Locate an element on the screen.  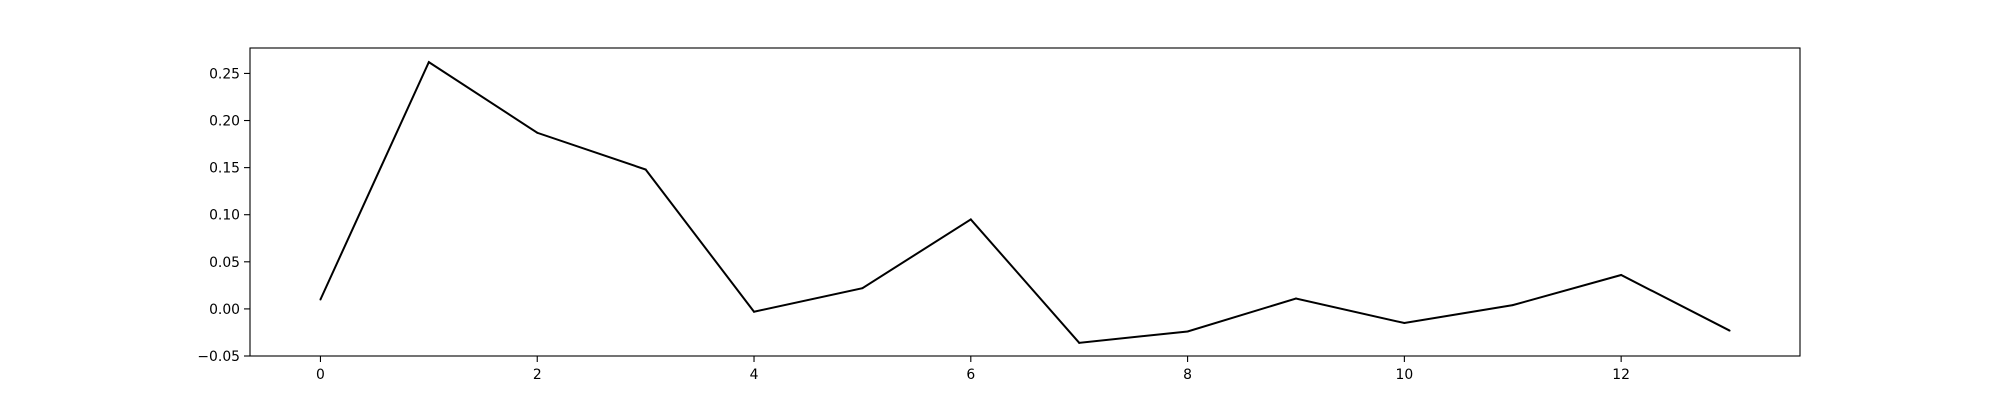
y-tick-label: 0.10 is located at coordinates (224, 216).